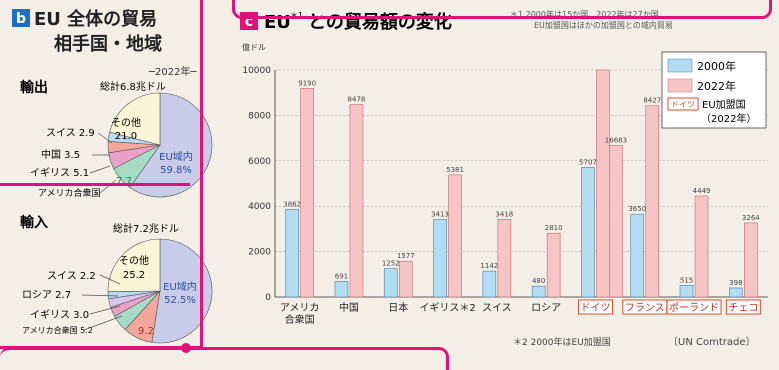  What do you see at coordinates (259, 253) in the screenshot?
I see `y-tick-label: 2000` at bounding box center [259, 253].